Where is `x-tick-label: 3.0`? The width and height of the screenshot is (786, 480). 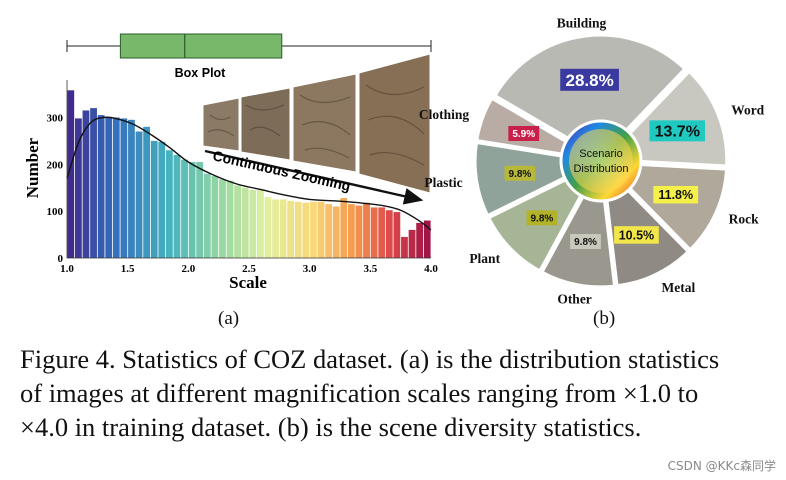
x-tick-label: 3.0 is located at coordinates (310, 269).